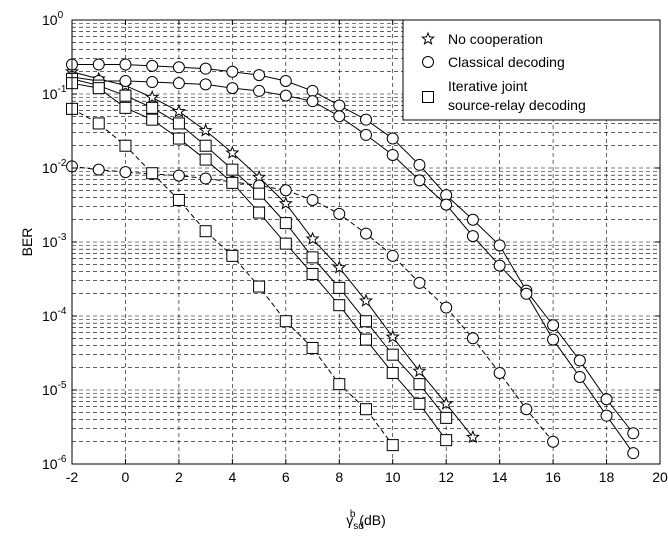  What do you see at coordinates (286, 477) in the screenshot?
I see `x-tick-label: 6` at bounding box center [286, 477].